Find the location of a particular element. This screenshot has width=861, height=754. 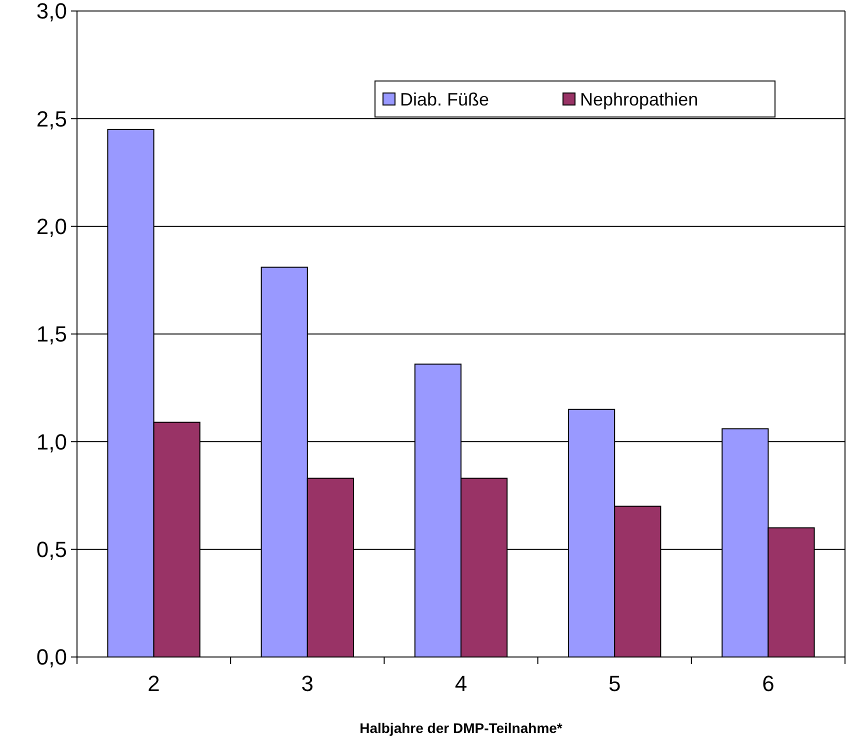

legend-label: Nephropathien is located at coordinates (639, 99).